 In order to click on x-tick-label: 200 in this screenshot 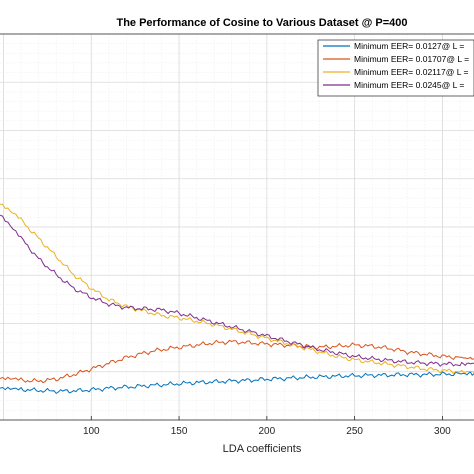, I will do `click(267, 431)`.